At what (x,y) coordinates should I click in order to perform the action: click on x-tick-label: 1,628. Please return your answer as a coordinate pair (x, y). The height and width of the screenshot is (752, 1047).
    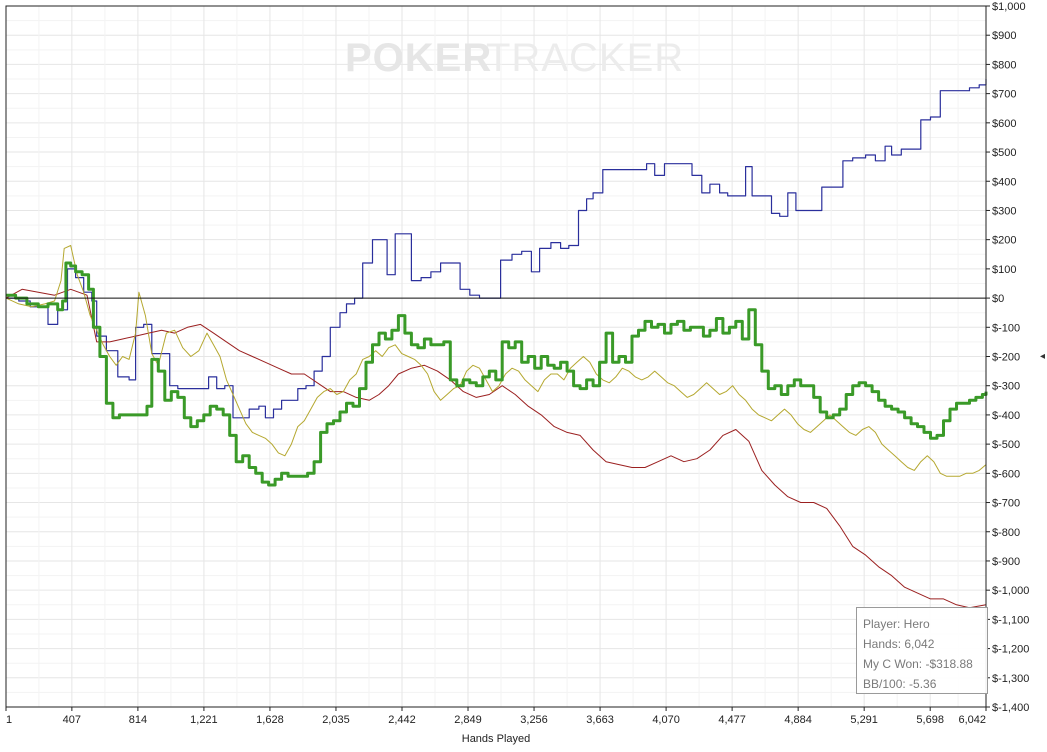
    Looking at the image, I should click on (270, 720).